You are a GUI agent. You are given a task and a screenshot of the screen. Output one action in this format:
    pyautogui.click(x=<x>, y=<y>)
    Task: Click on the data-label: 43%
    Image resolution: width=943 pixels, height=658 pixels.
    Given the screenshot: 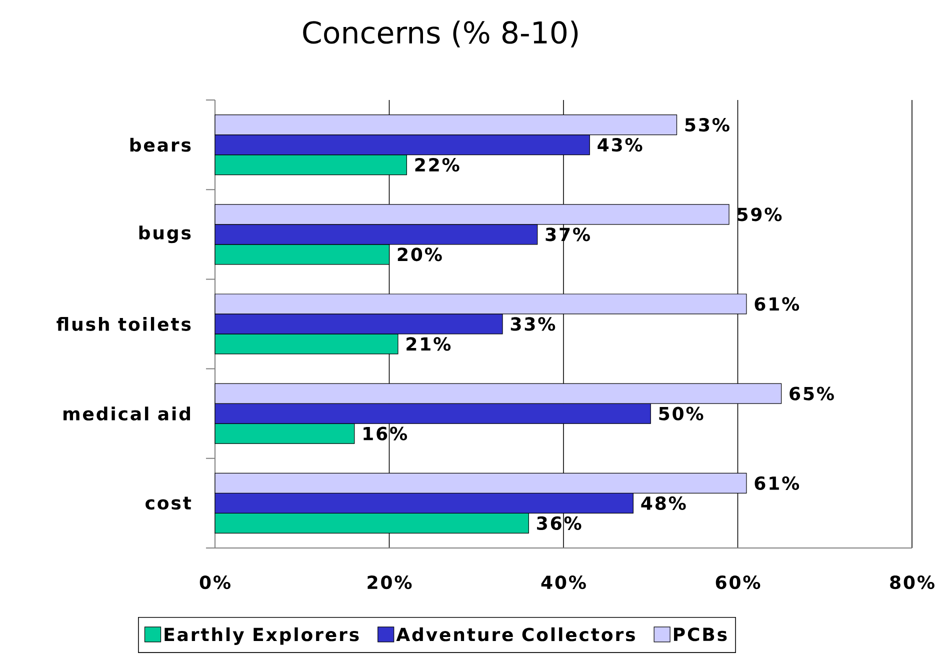 What is the action you would take?
    pyautogui.click(x=620, y=145)
    